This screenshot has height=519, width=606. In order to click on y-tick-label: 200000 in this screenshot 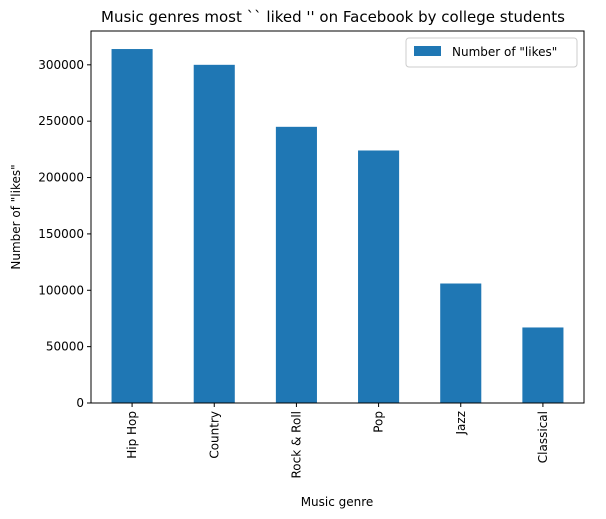, I will do `click(61, 178)`.